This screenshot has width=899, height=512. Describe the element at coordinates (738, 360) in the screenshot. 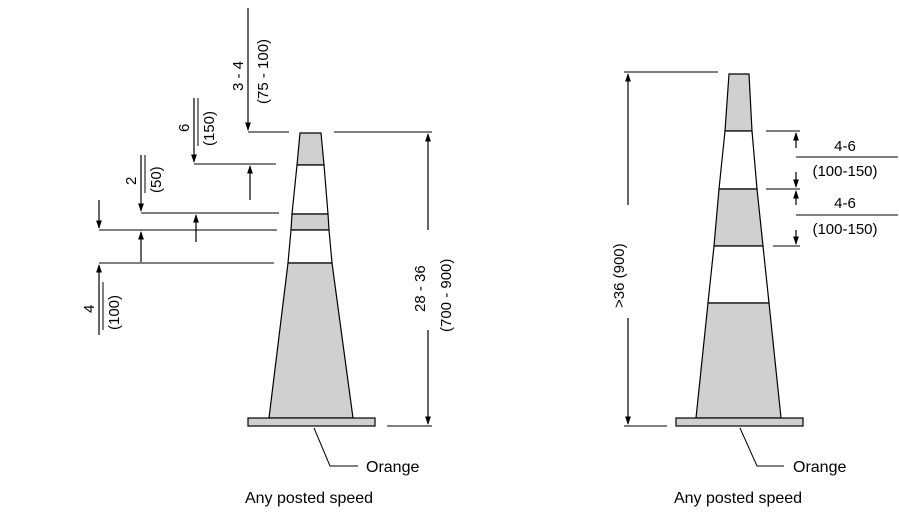

I see `right-cone-band-bottom` at that location.